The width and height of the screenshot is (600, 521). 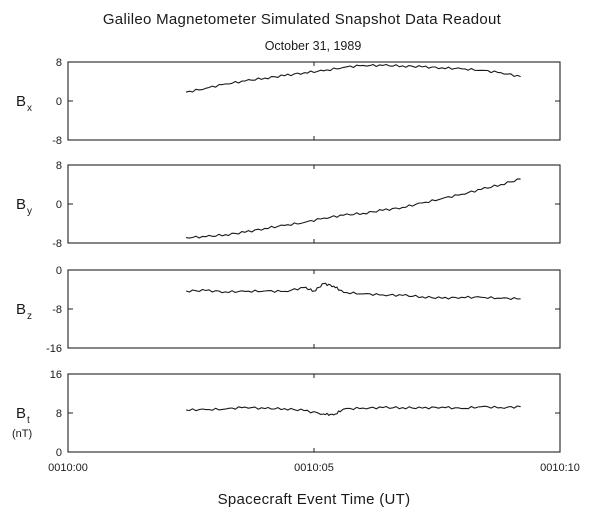 I want to click on x-tick-label: 0010:10, so click(x=560, y=468).